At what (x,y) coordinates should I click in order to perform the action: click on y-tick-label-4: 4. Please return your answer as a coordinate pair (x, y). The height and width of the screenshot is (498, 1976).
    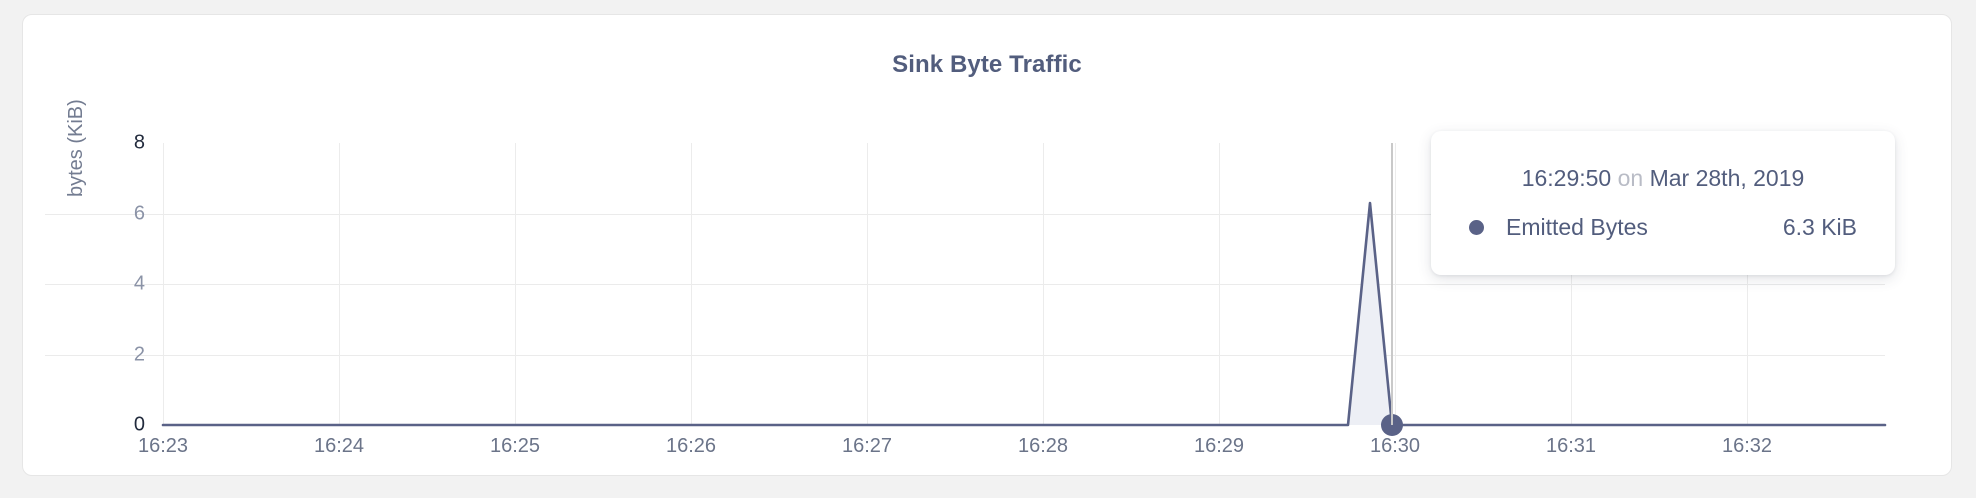
    Looking at the image, I should click on (139, 283).